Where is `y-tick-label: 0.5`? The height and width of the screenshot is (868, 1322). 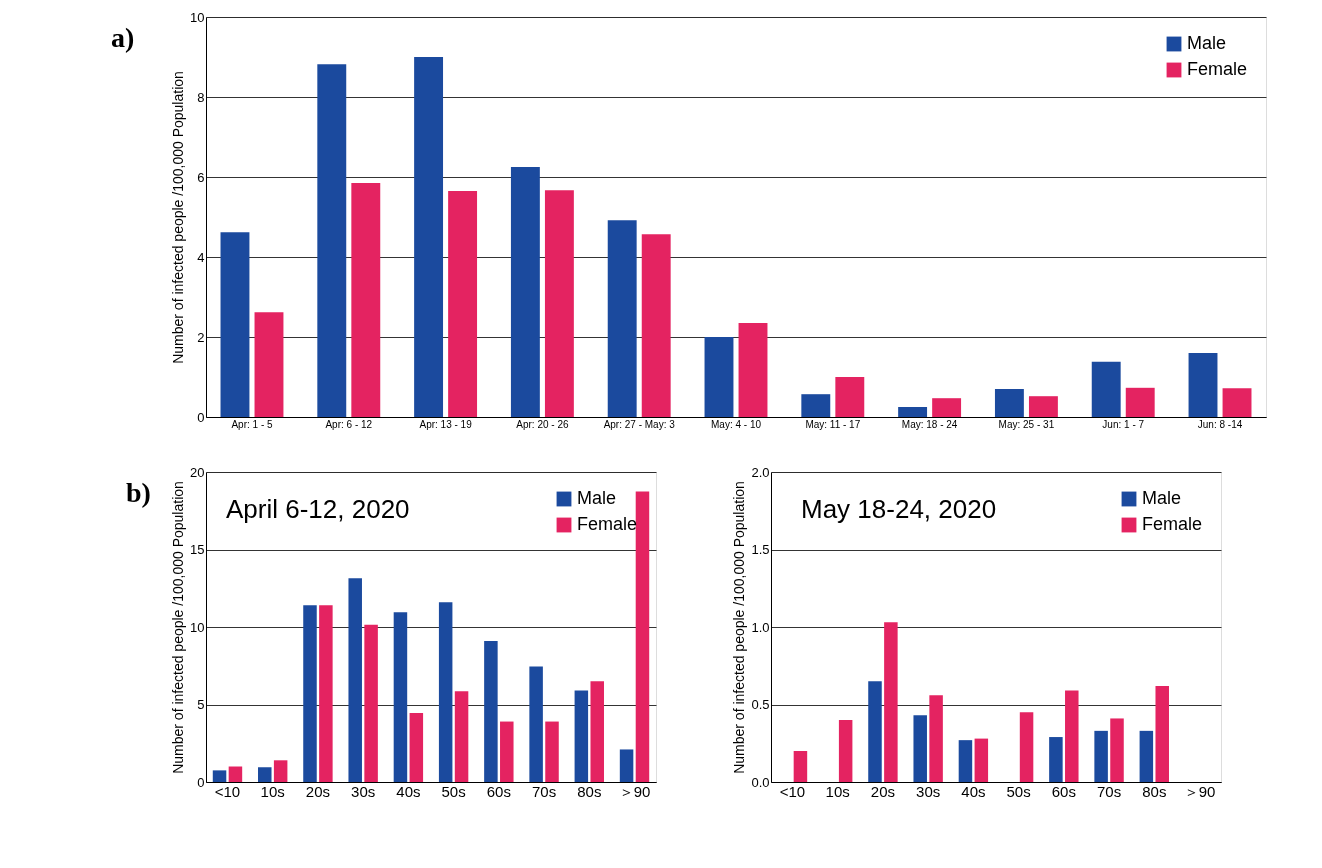
y-tick-label: 0.5 is located at coordinates (760, 704).